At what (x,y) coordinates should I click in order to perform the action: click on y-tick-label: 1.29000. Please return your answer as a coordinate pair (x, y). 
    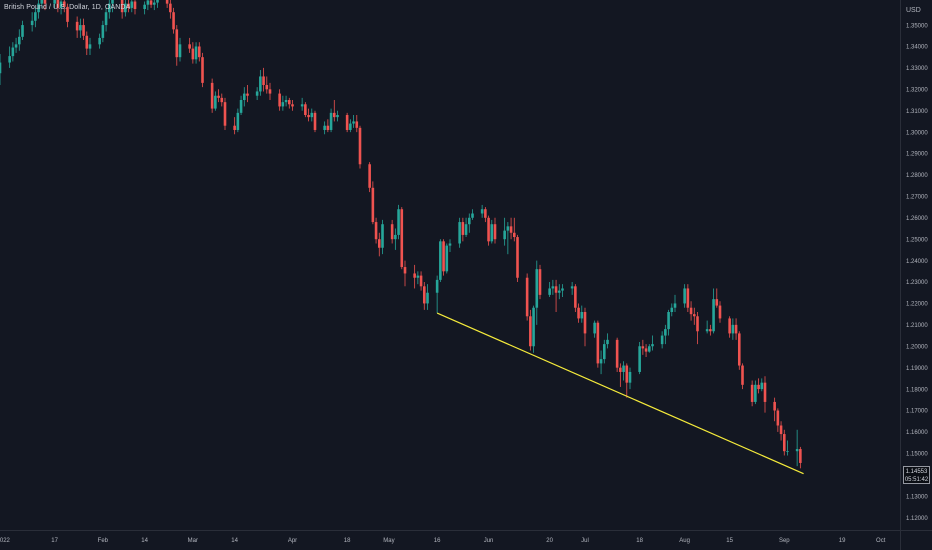
    Looking at the image, I should click on (917, 155).